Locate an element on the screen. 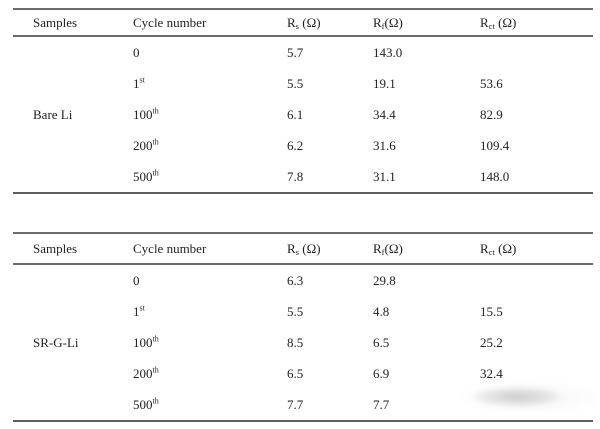 The height and width of the screenshot is (429, 600). rct-value-cell: 82.9 is located at coordinates (491, 114).